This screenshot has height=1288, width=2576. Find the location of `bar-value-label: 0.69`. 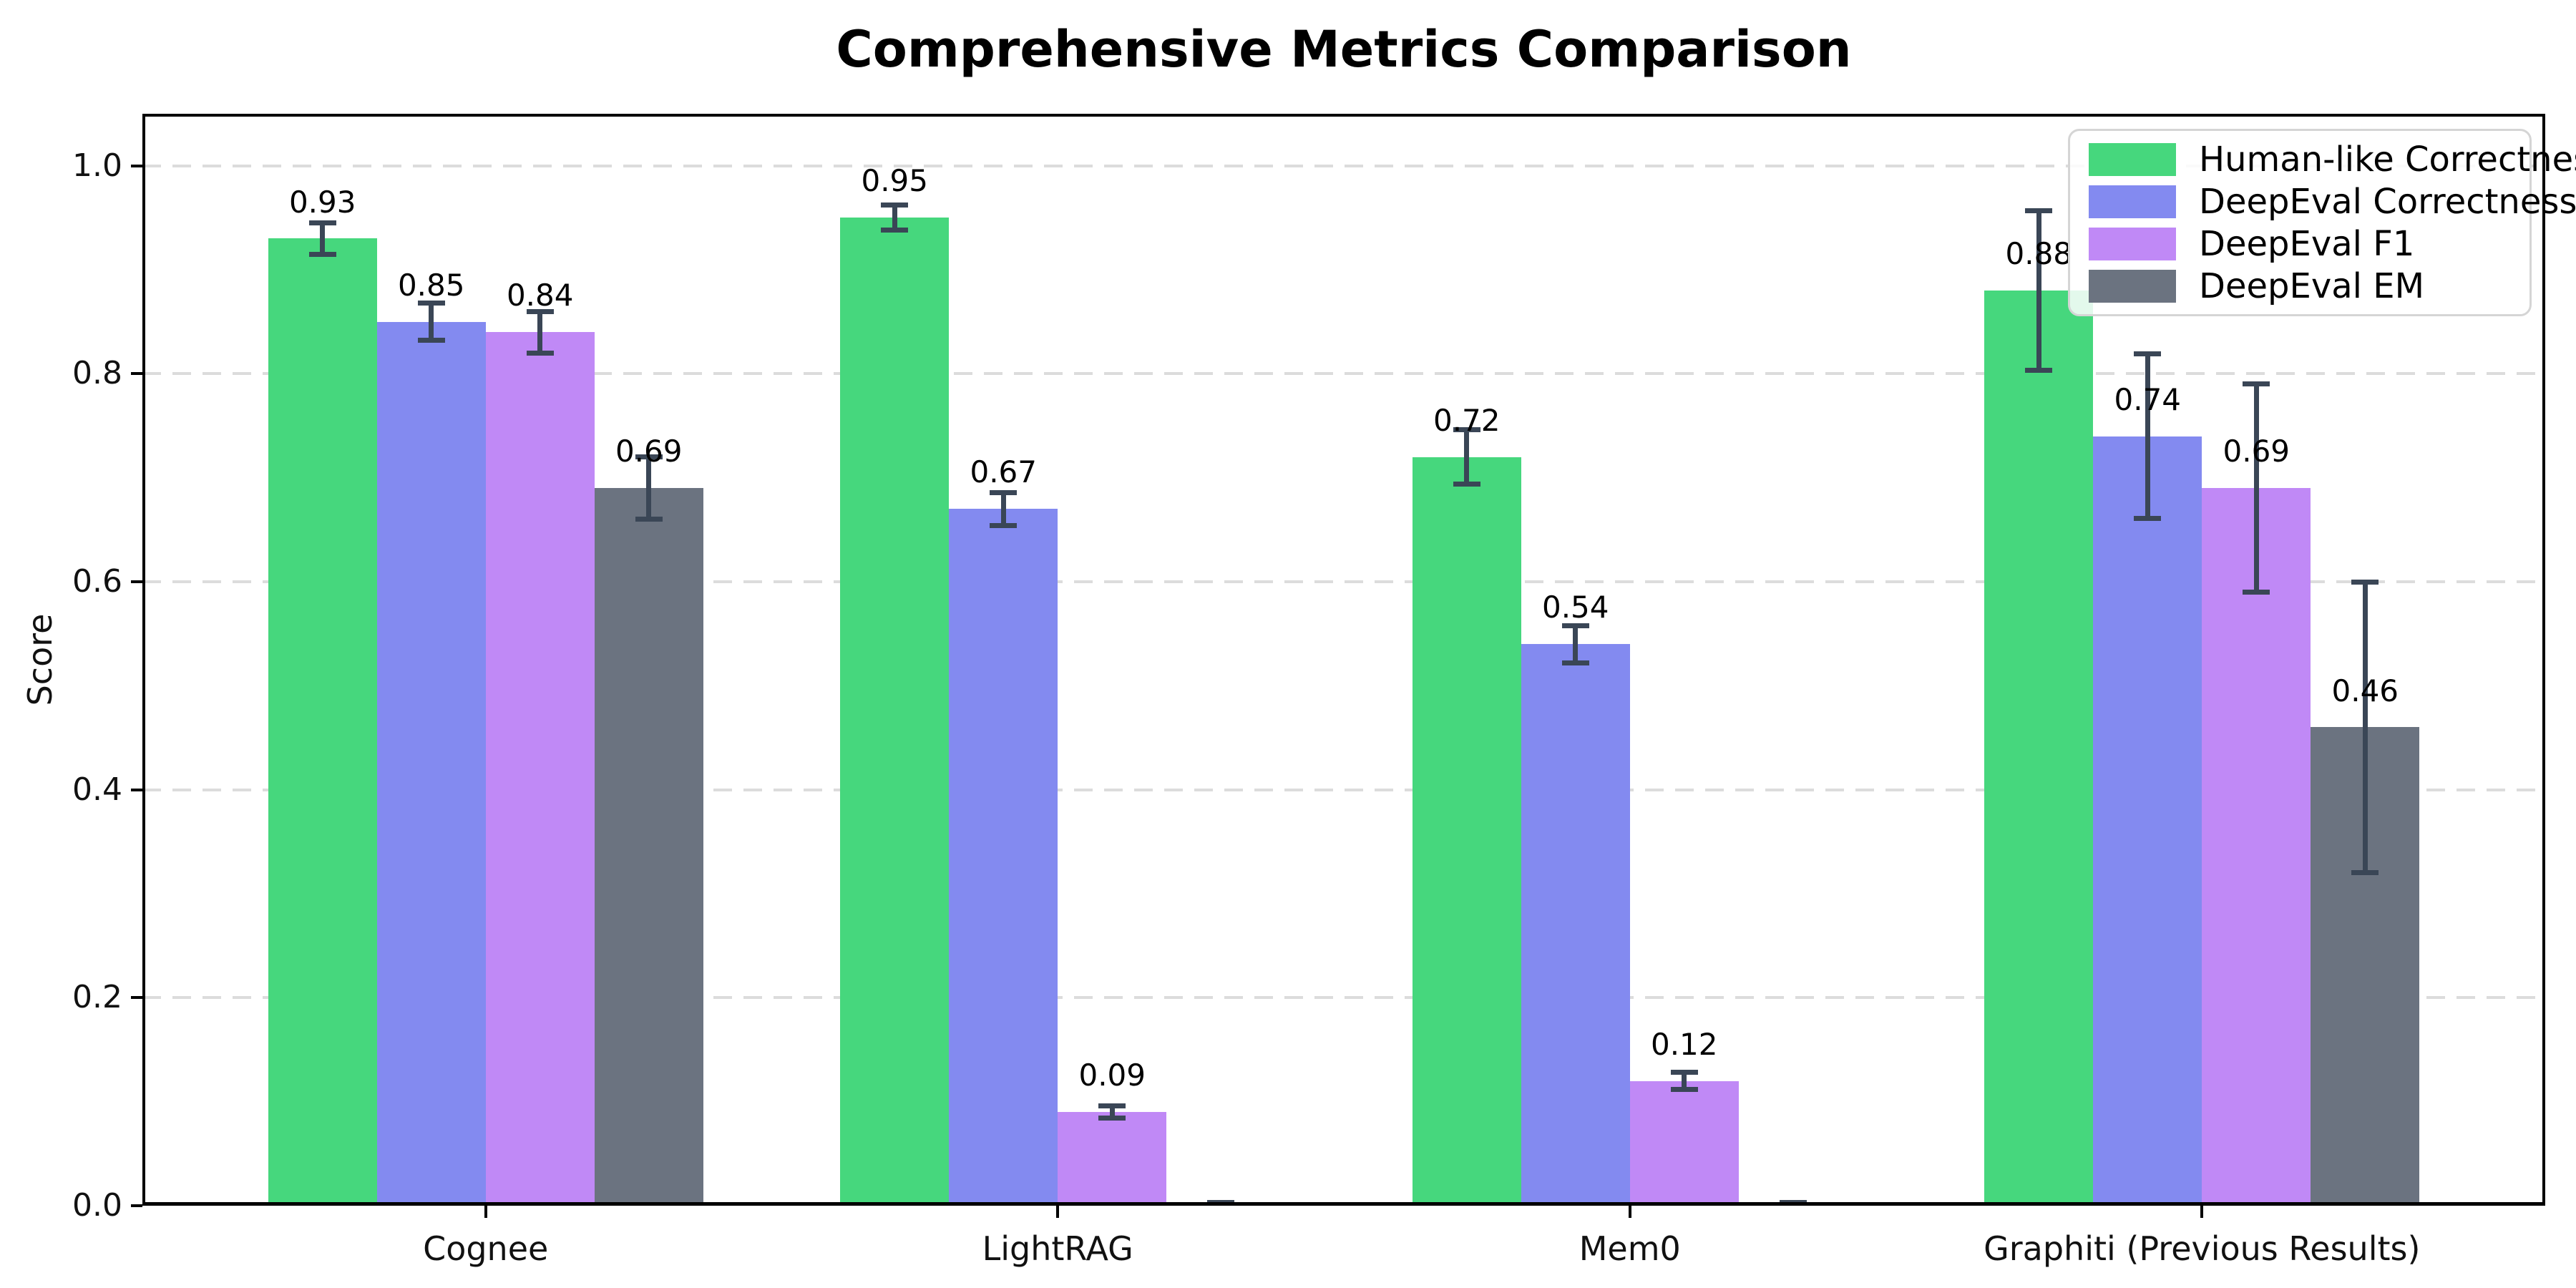

bar-value-label: 0.69 is located at coordinates (649, 451).